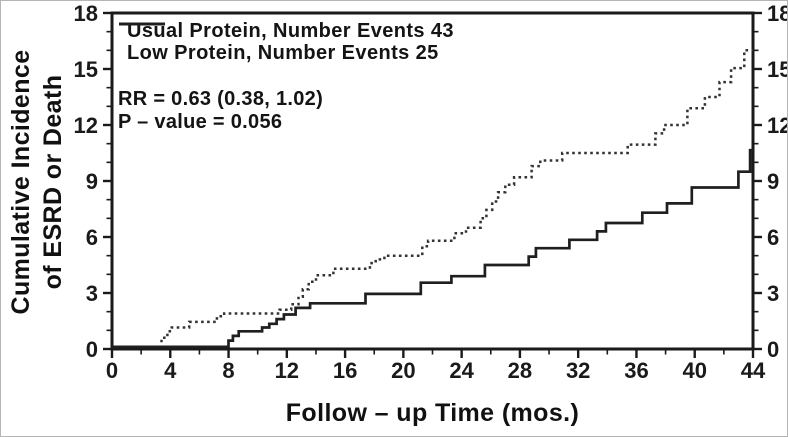 This screenshot has width=788, height=437. What do you see at coordinates (21, 182) in the screenshot?
I see `y-axis-title-line1: Cumulative Incidence` at bounding box center [21, 182].